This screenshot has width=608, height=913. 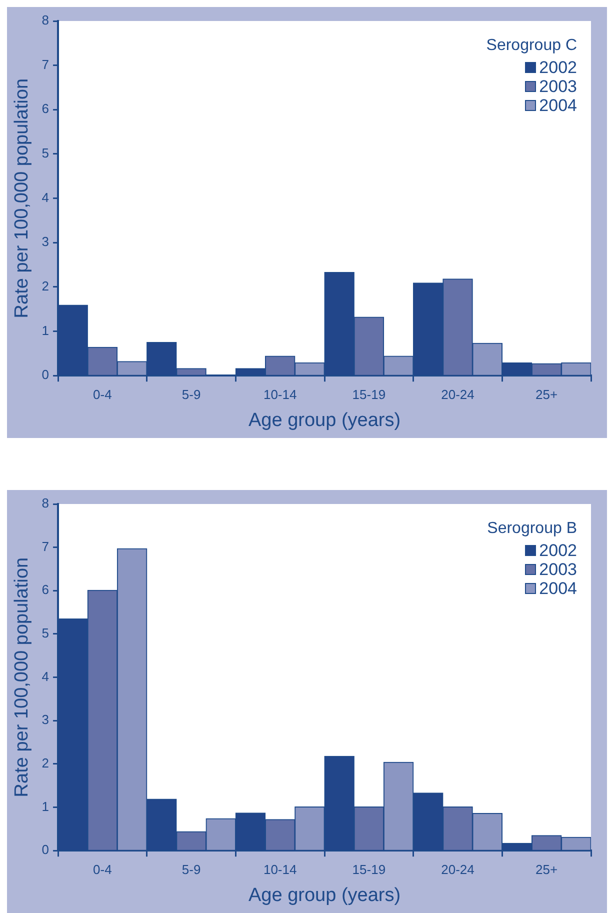 What do you see at coordinates (532, 529) in the screenshot?
I see `legend-title: Serogroup B` at bounding box center [532, 529].